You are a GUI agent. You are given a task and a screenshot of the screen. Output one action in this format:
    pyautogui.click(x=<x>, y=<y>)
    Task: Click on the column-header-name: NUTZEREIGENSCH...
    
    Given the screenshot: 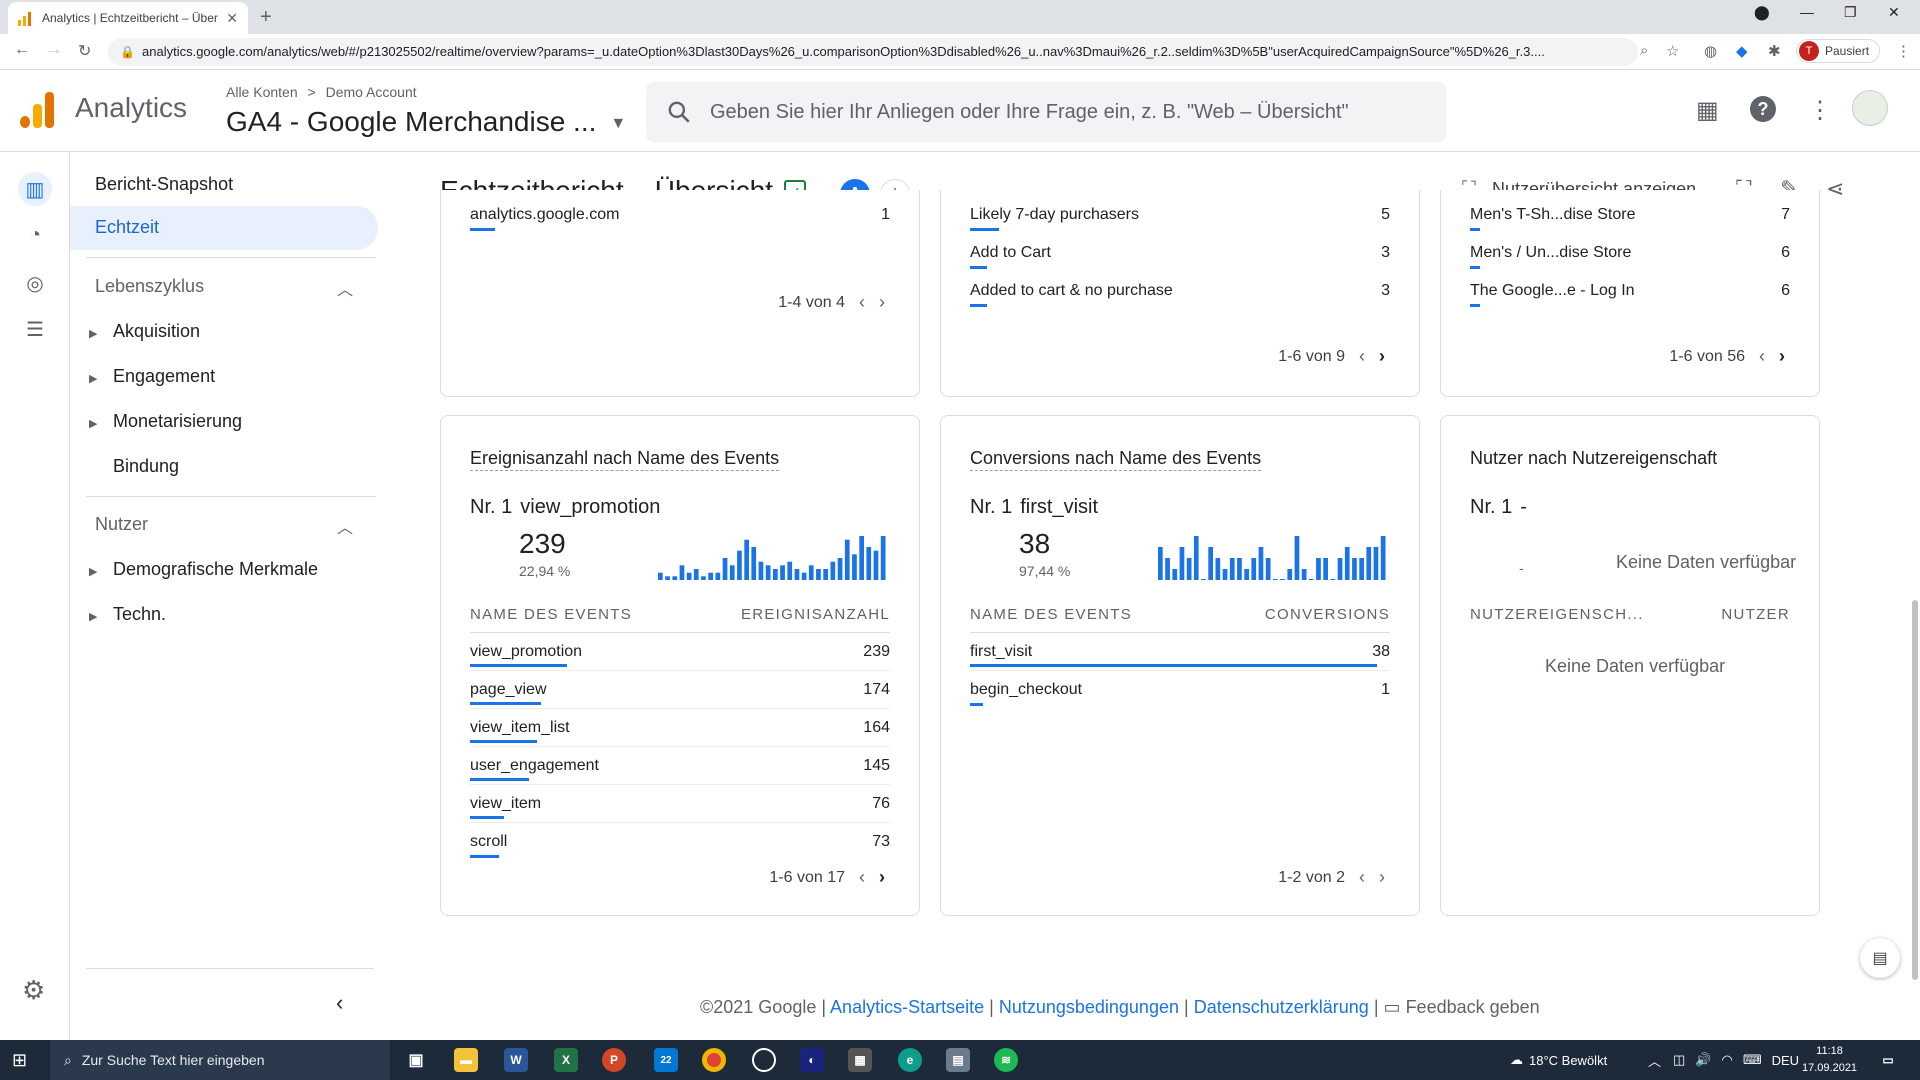 What is the action you would take?
    pyautogui.click(x=1557, y=614)
    